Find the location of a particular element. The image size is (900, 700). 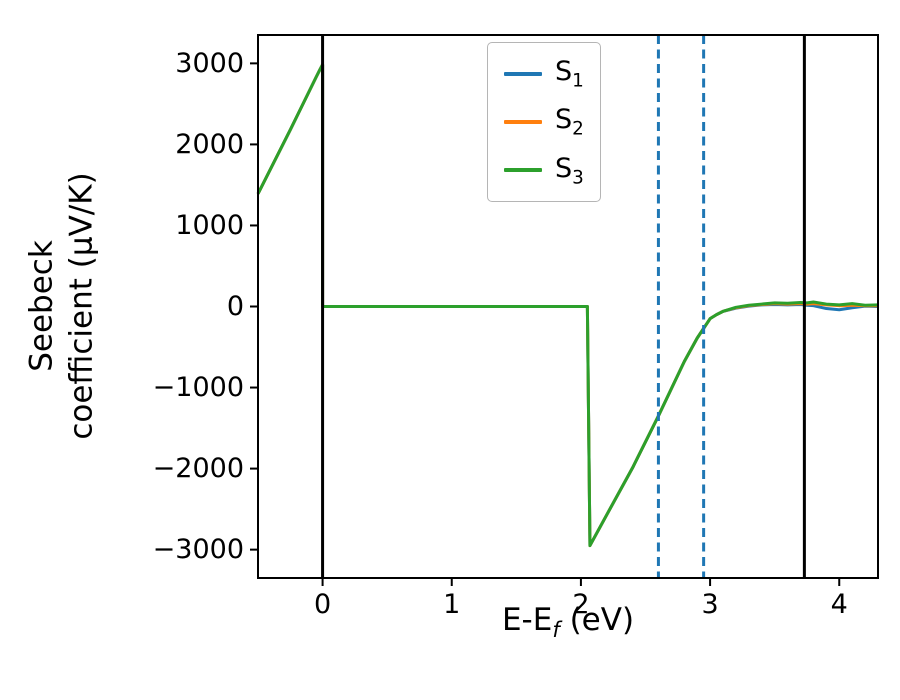

x-tick-label: 2 is located at coordinates (580, 604).